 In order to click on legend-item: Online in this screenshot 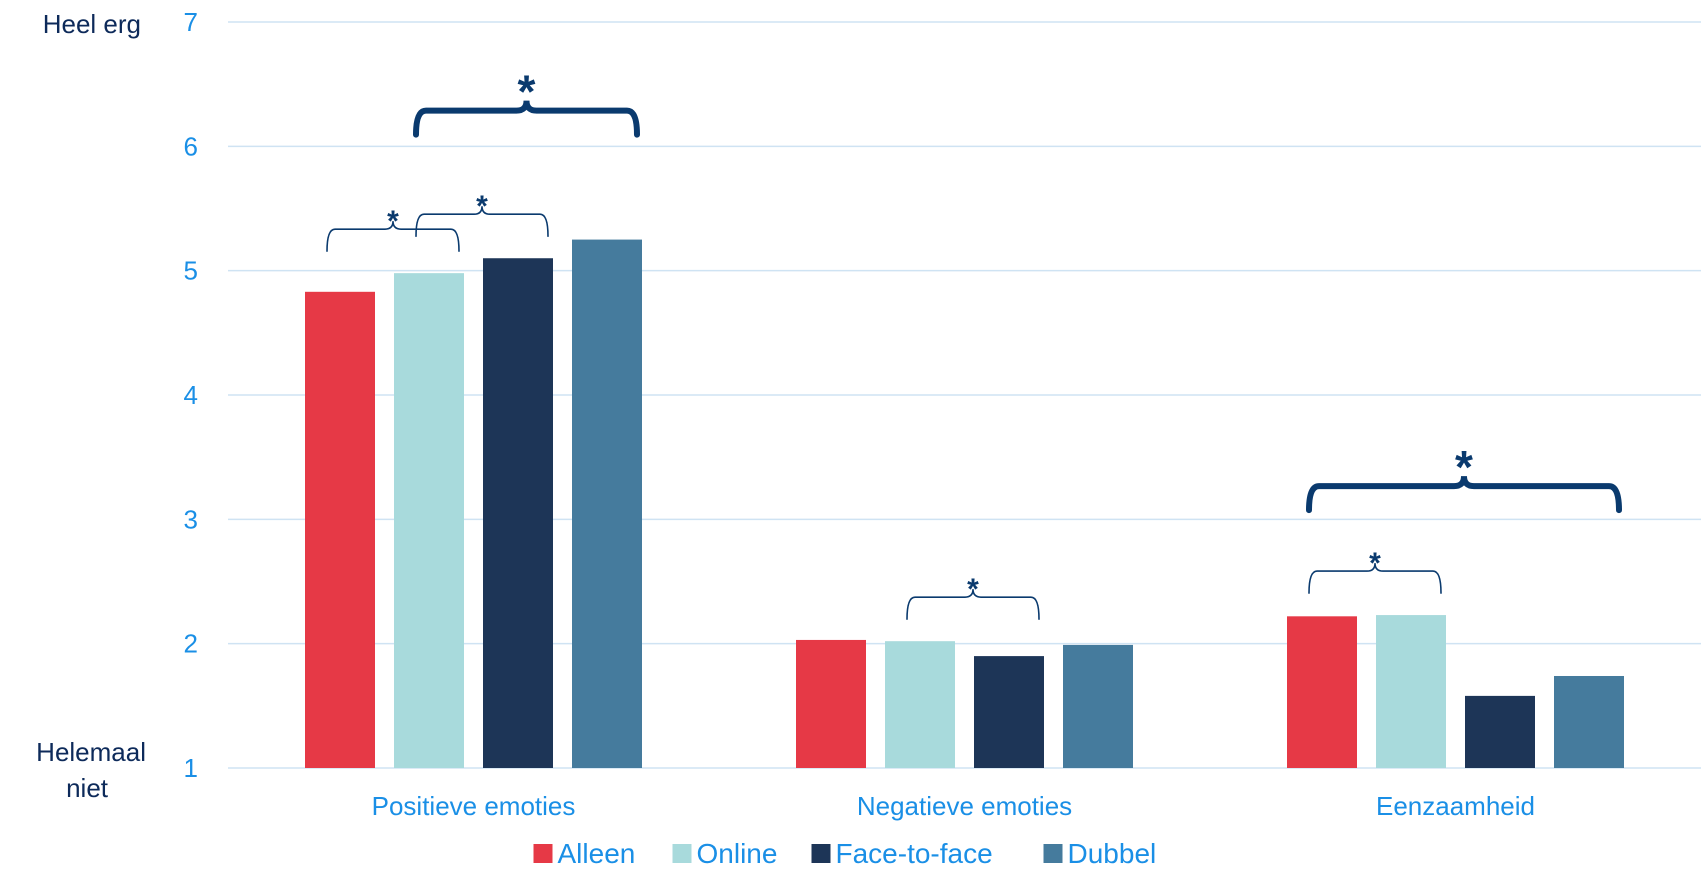, I will do `click(725, 853)`.